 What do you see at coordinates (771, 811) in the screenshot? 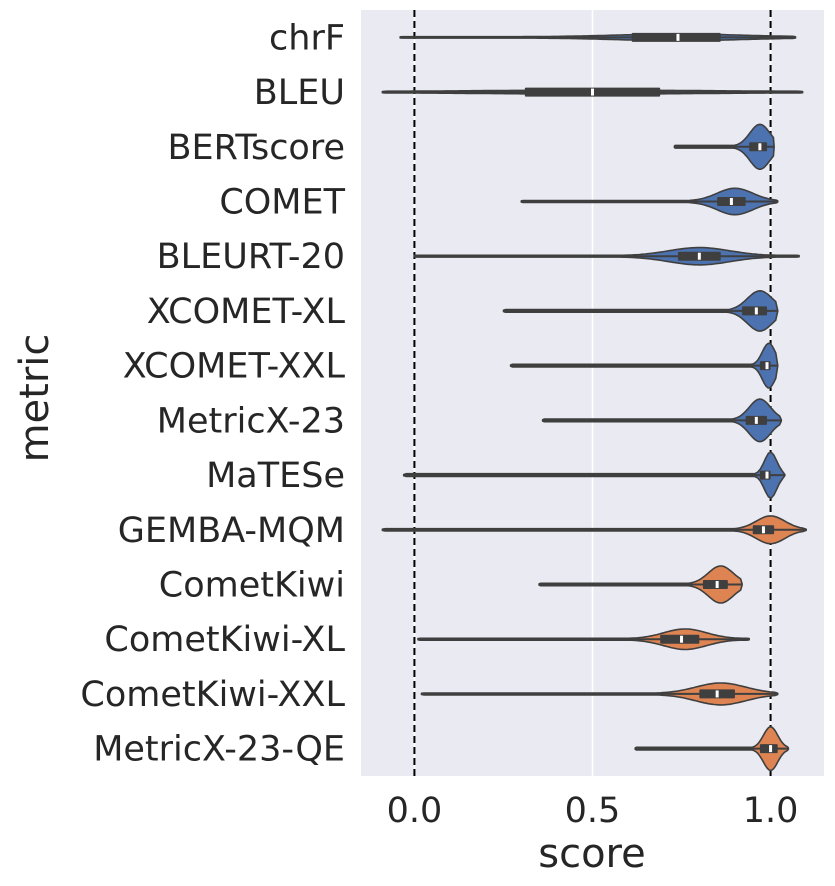
I see `x-tick-label: 1.0` at bounding box center [771, 811].